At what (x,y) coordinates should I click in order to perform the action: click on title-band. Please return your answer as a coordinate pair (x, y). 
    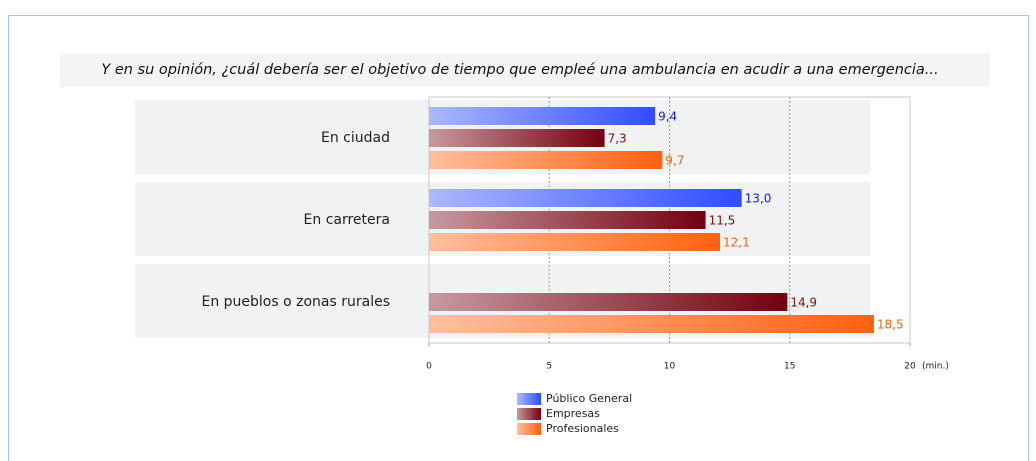
    Looking at the image, I should click on (525, 70).